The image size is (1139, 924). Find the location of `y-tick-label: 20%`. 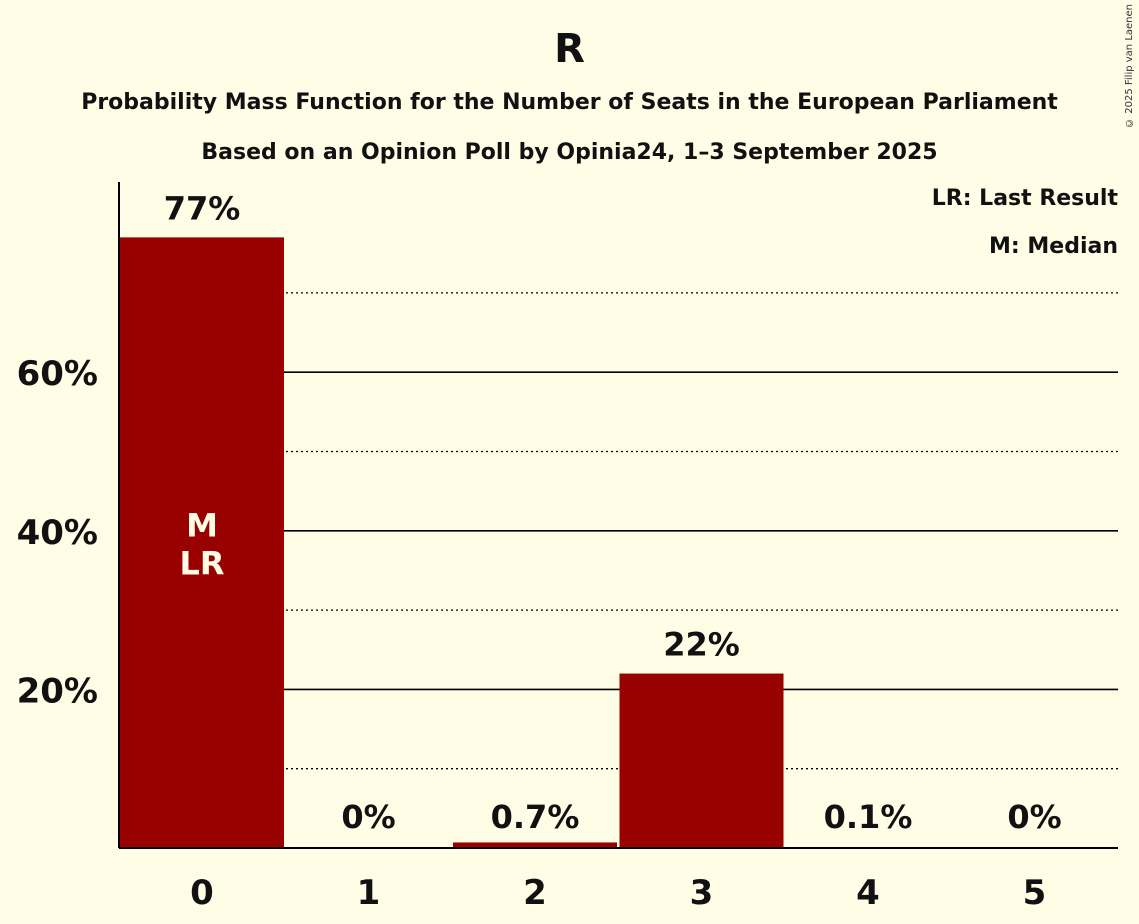

y-tick-label: 20% is located at coordinates (57, 691).